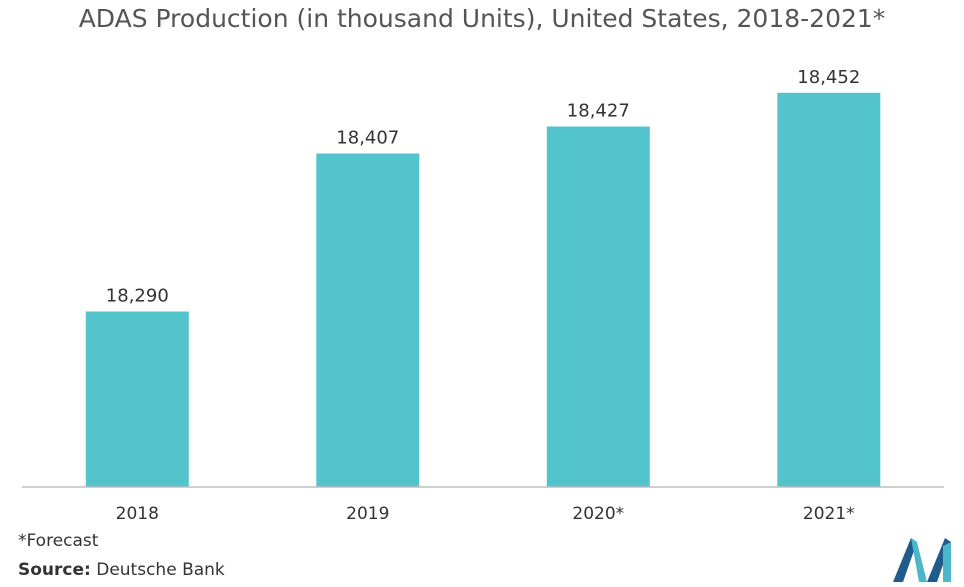  Describe the element at coordinates (947, 562) in the screenshot. I see `logo-right-bar` at that location.